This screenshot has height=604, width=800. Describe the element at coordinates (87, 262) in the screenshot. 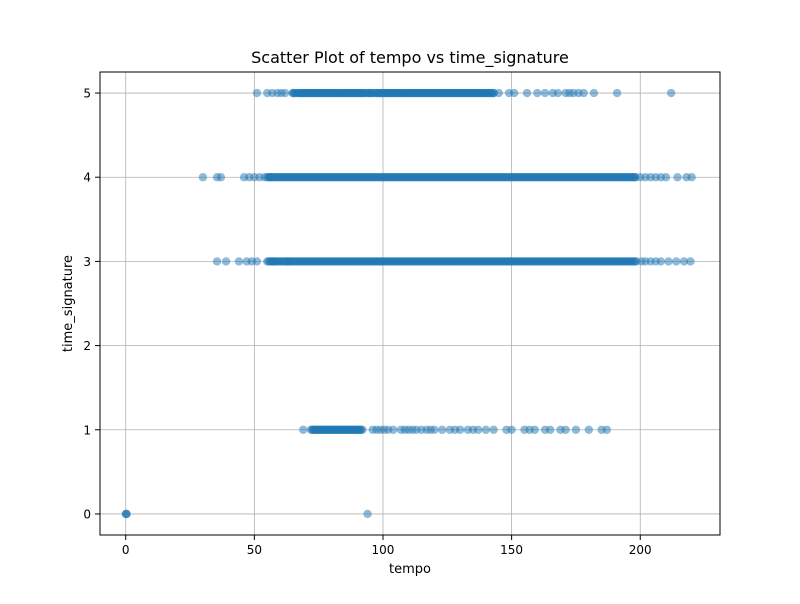

I see `y-tick-label: 3` at that location.